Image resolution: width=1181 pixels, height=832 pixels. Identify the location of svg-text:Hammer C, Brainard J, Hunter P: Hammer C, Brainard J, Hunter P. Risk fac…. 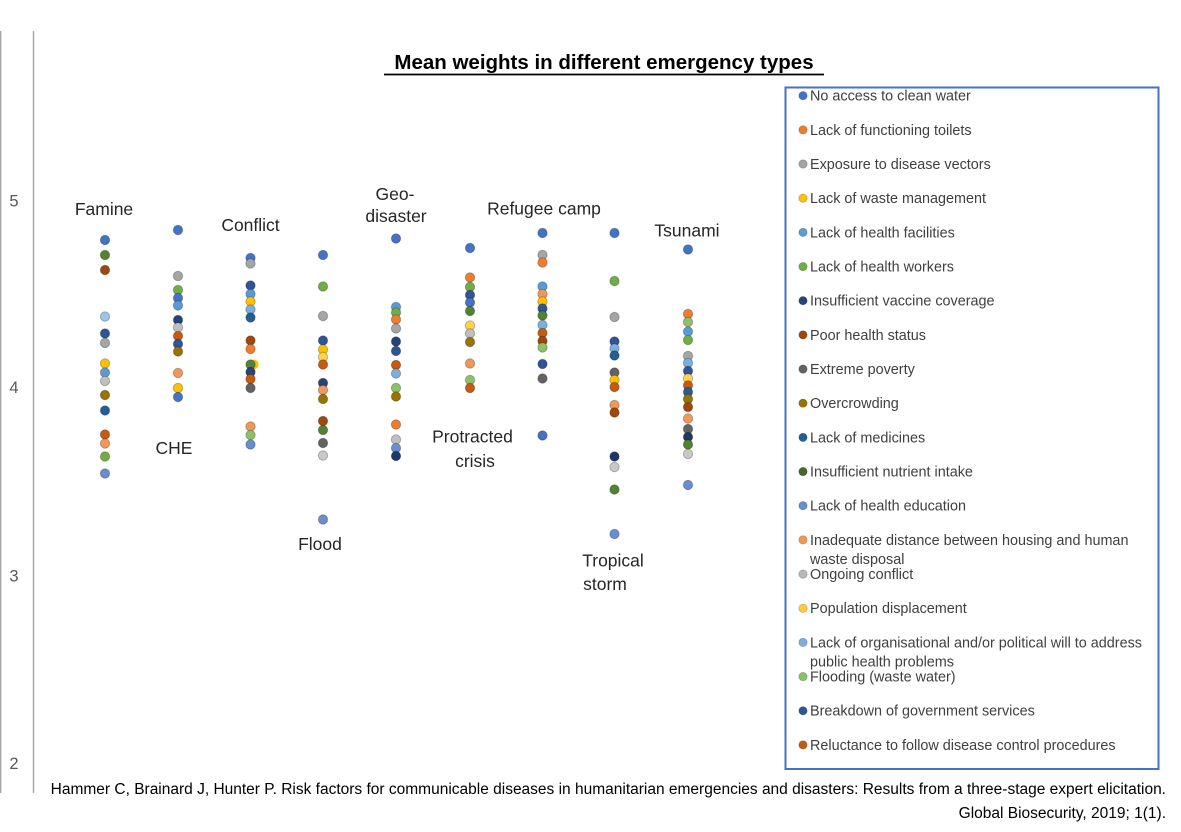
(608, 789).